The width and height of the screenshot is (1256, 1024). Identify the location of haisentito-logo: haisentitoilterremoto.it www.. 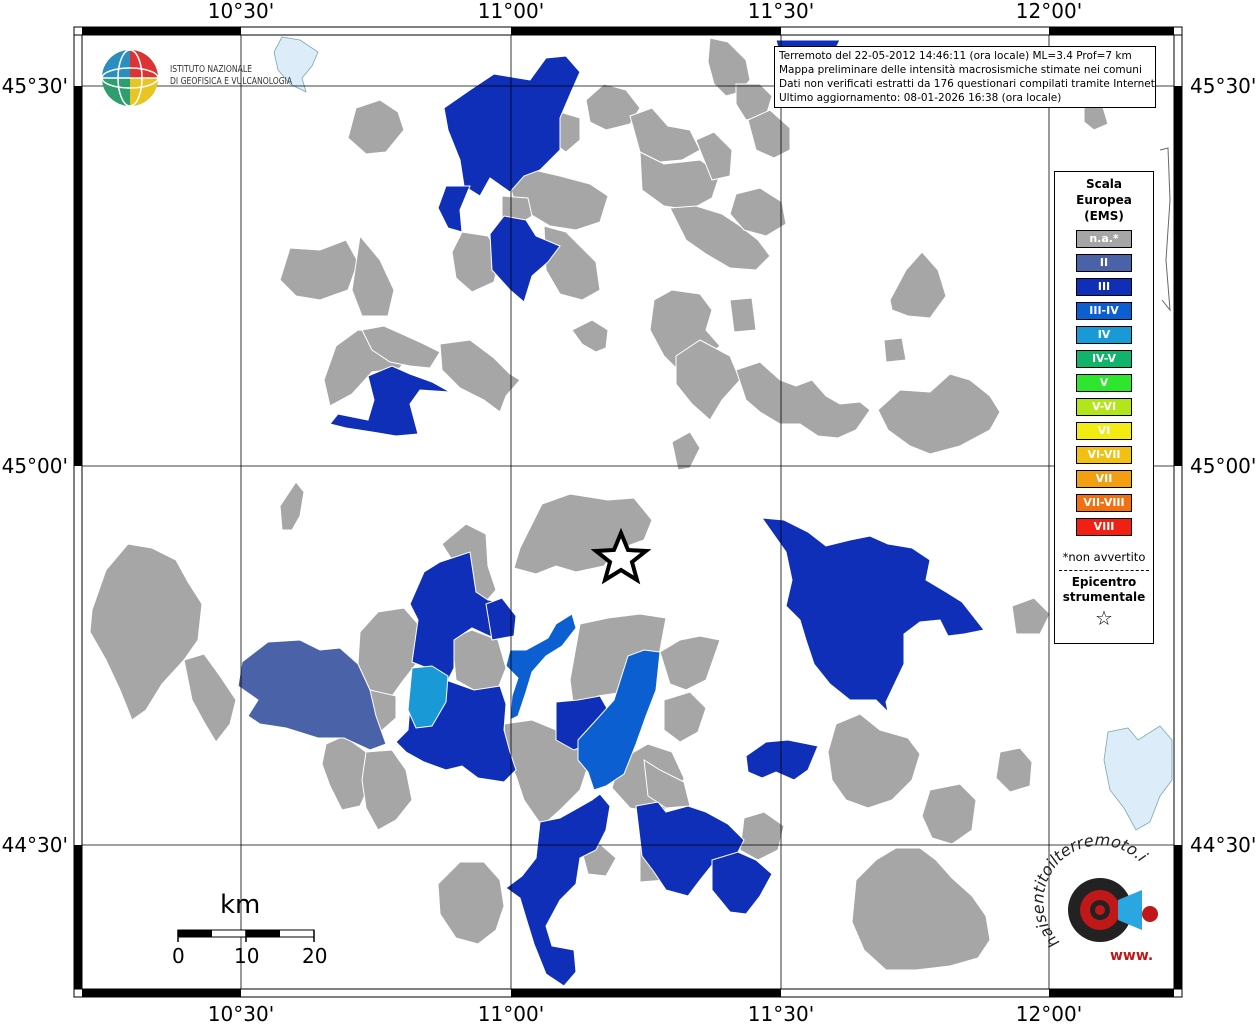
(1094, 898).